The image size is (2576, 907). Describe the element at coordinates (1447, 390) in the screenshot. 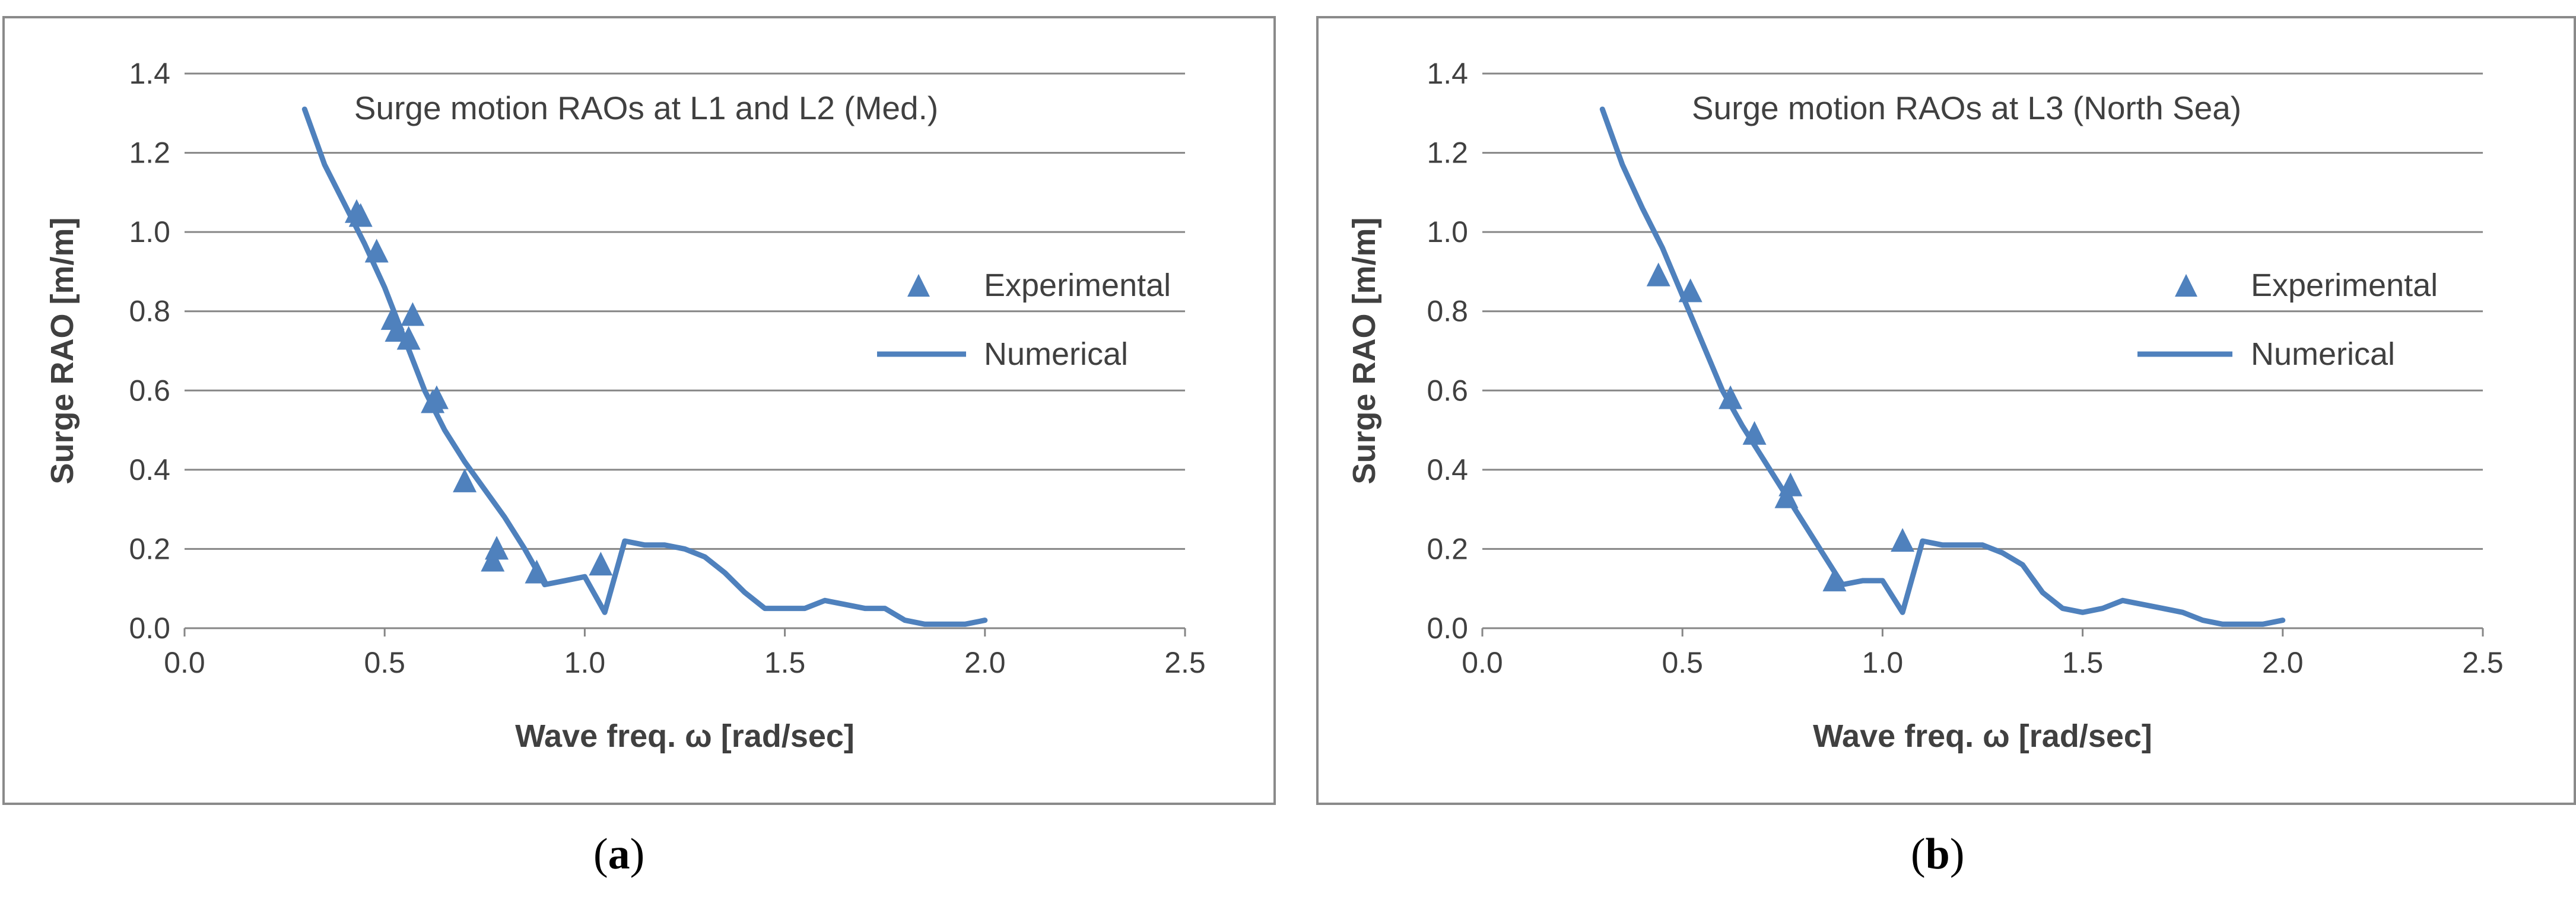

I see `chart1-y-tick-label-3: 0.6` at that location.